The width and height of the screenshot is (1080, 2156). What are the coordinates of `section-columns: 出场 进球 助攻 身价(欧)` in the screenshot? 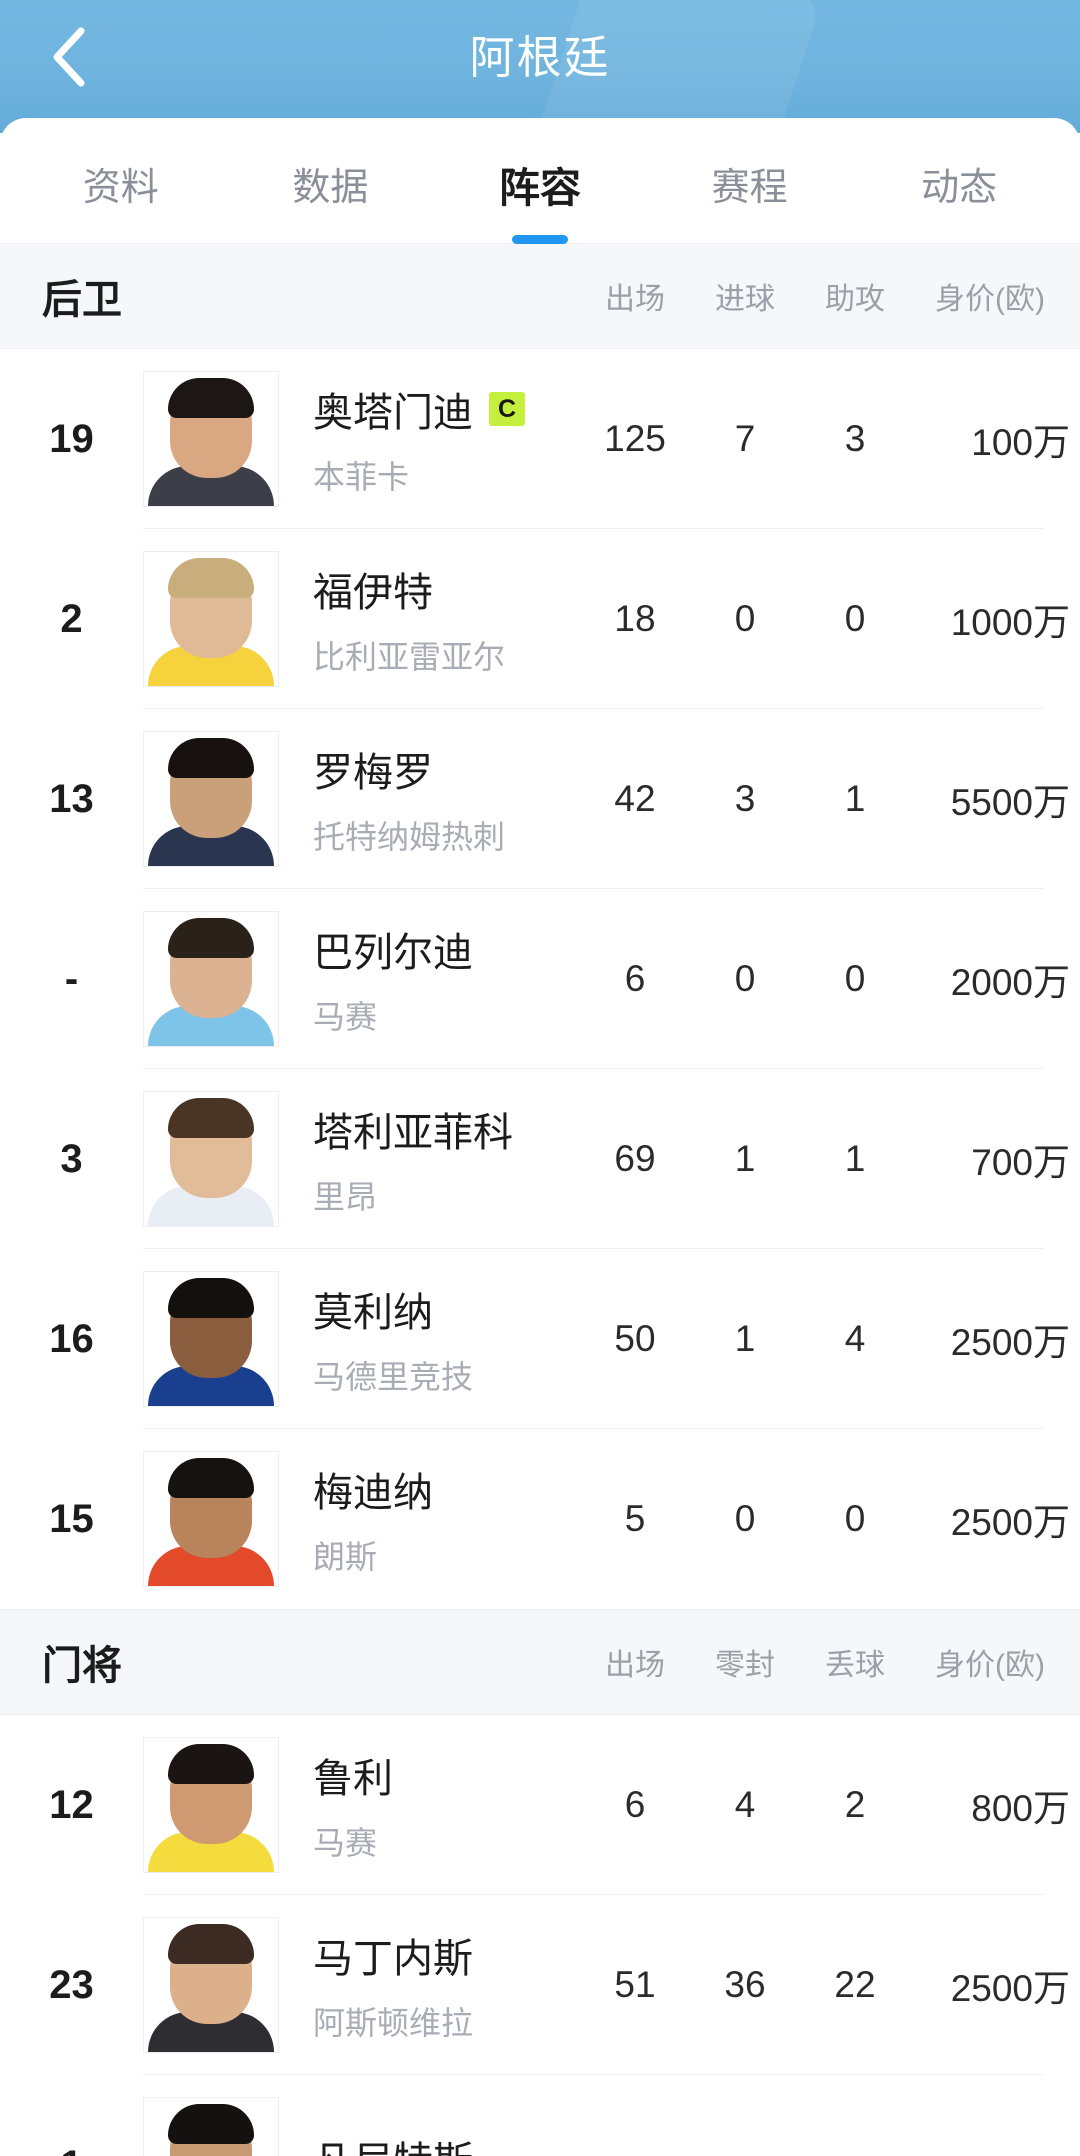 It's located at (830, 296).